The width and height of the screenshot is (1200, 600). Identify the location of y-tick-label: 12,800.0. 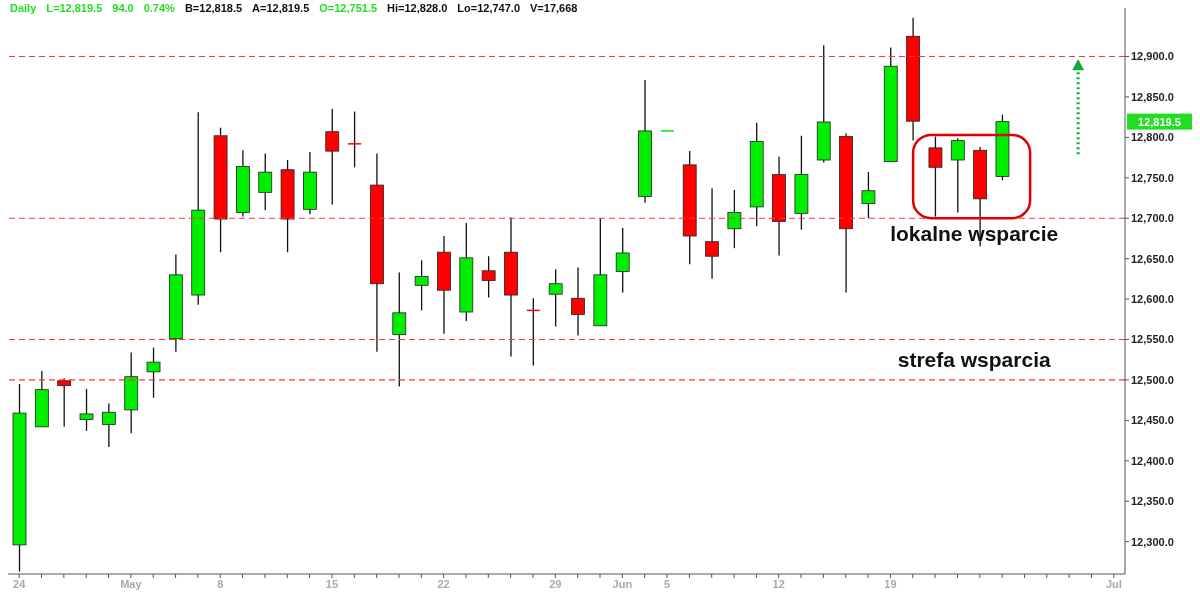
(1152, 137).